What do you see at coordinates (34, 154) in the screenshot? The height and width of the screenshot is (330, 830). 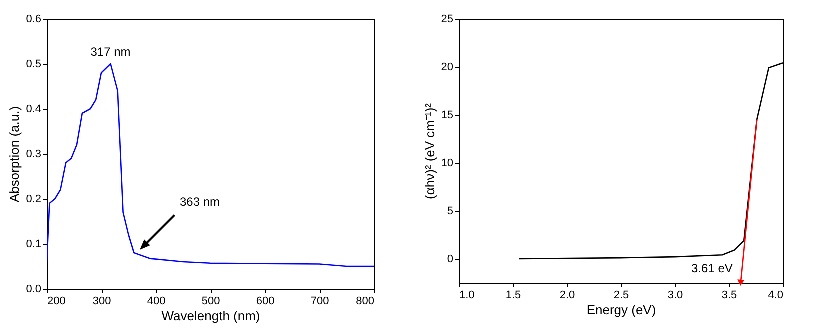 I see `y-tick-label: 0.3` at bounding box center [34, 154].